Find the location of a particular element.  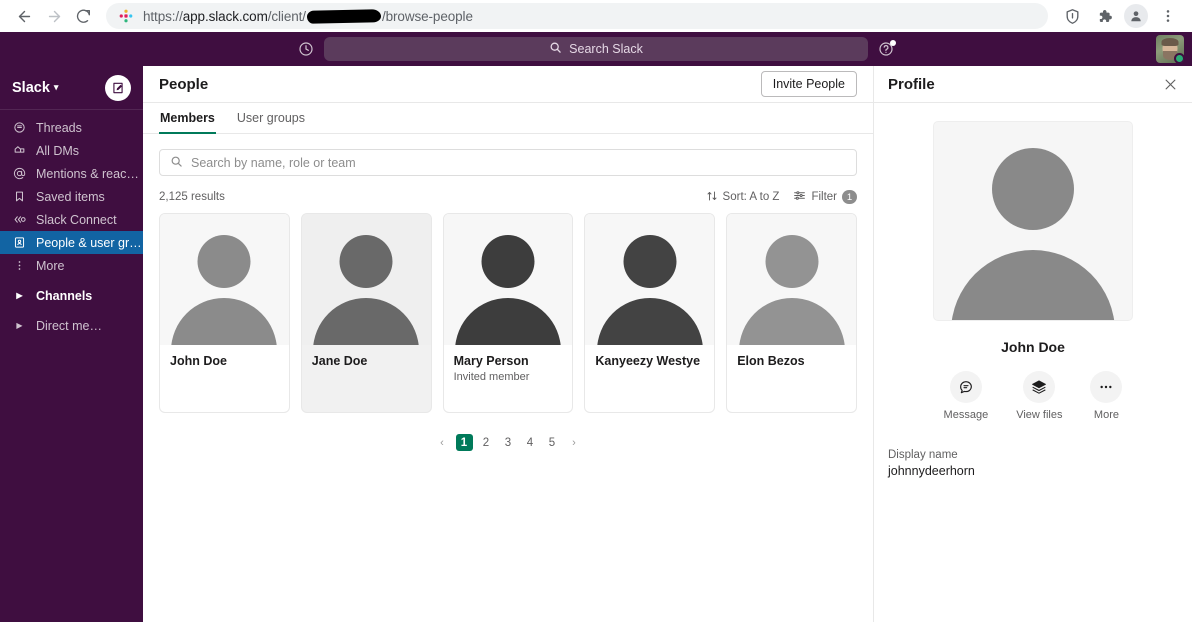

person-icon is located at coordinates (1136, 16).